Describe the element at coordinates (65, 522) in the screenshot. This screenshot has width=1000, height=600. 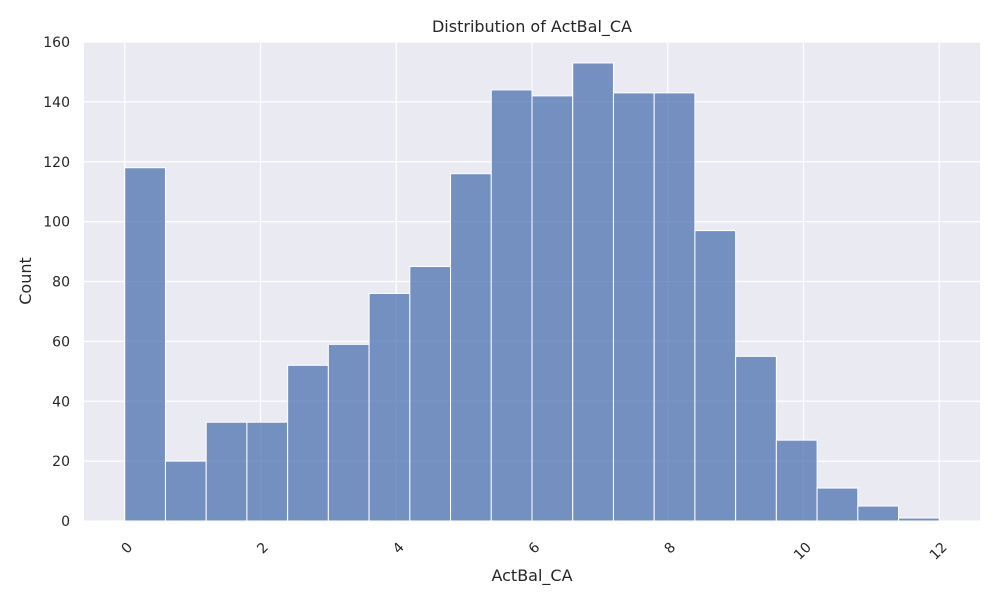
I see `y-tick-label: 0` at that location.